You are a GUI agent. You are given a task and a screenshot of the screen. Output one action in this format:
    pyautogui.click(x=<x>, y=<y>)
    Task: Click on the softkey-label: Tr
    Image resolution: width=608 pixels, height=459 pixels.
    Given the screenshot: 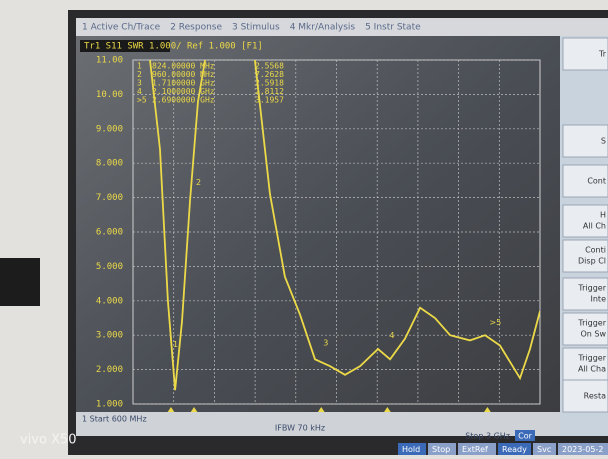 What is the action you would take?
    pyautogui.click(x=602, y=54)
    